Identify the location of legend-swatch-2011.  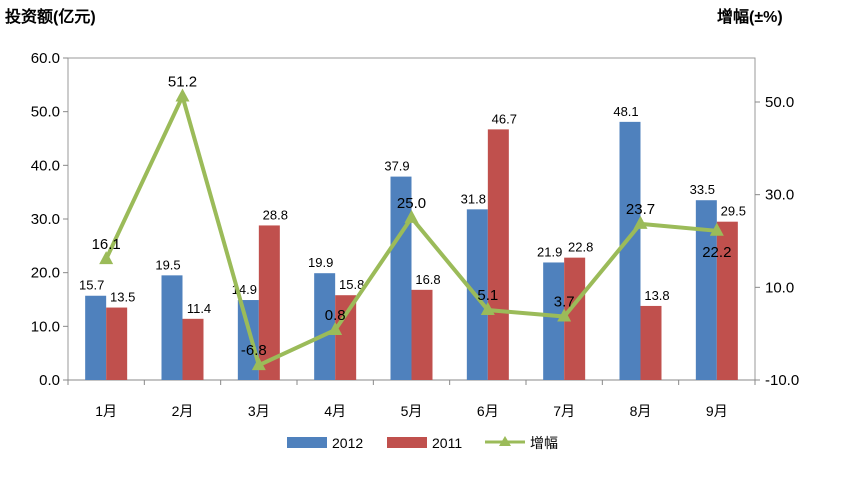
(407, 442).